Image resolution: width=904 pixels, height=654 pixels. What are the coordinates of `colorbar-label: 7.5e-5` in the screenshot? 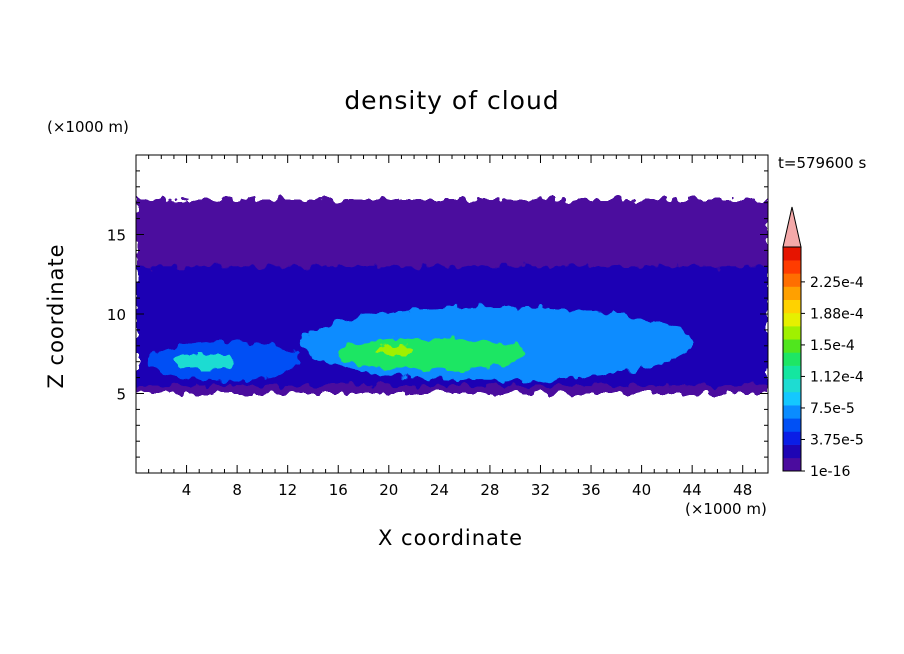 It's located at (832, 409).